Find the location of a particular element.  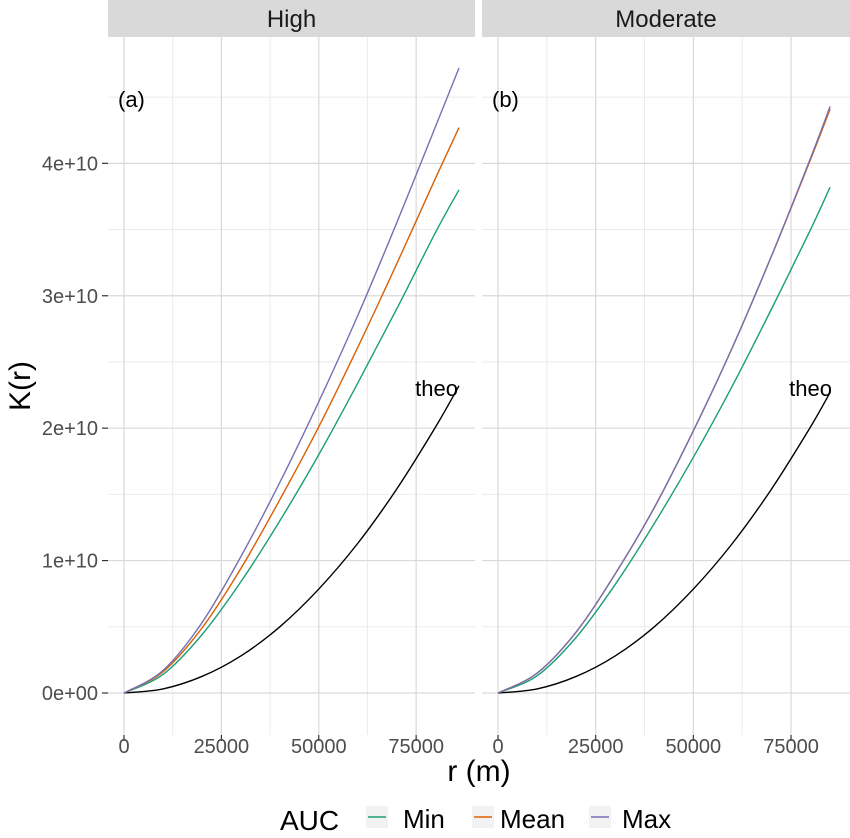

x-axis-moderate: 0 25000 50000 75000 is located at coordinates (655, 746).